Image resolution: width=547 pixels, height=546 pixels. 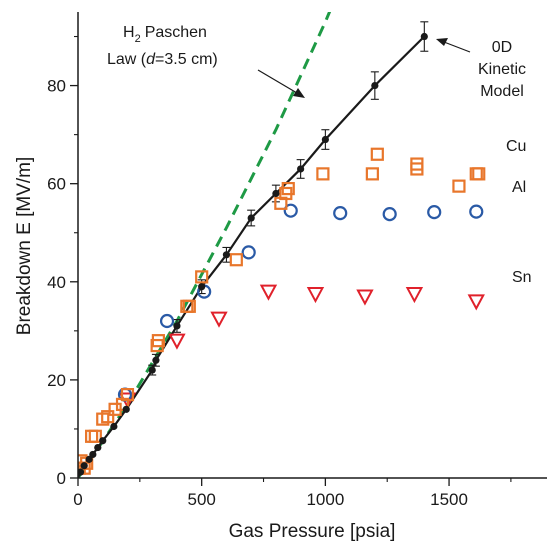 I want to click on paschen-arrow, so click(x=281, y=83).